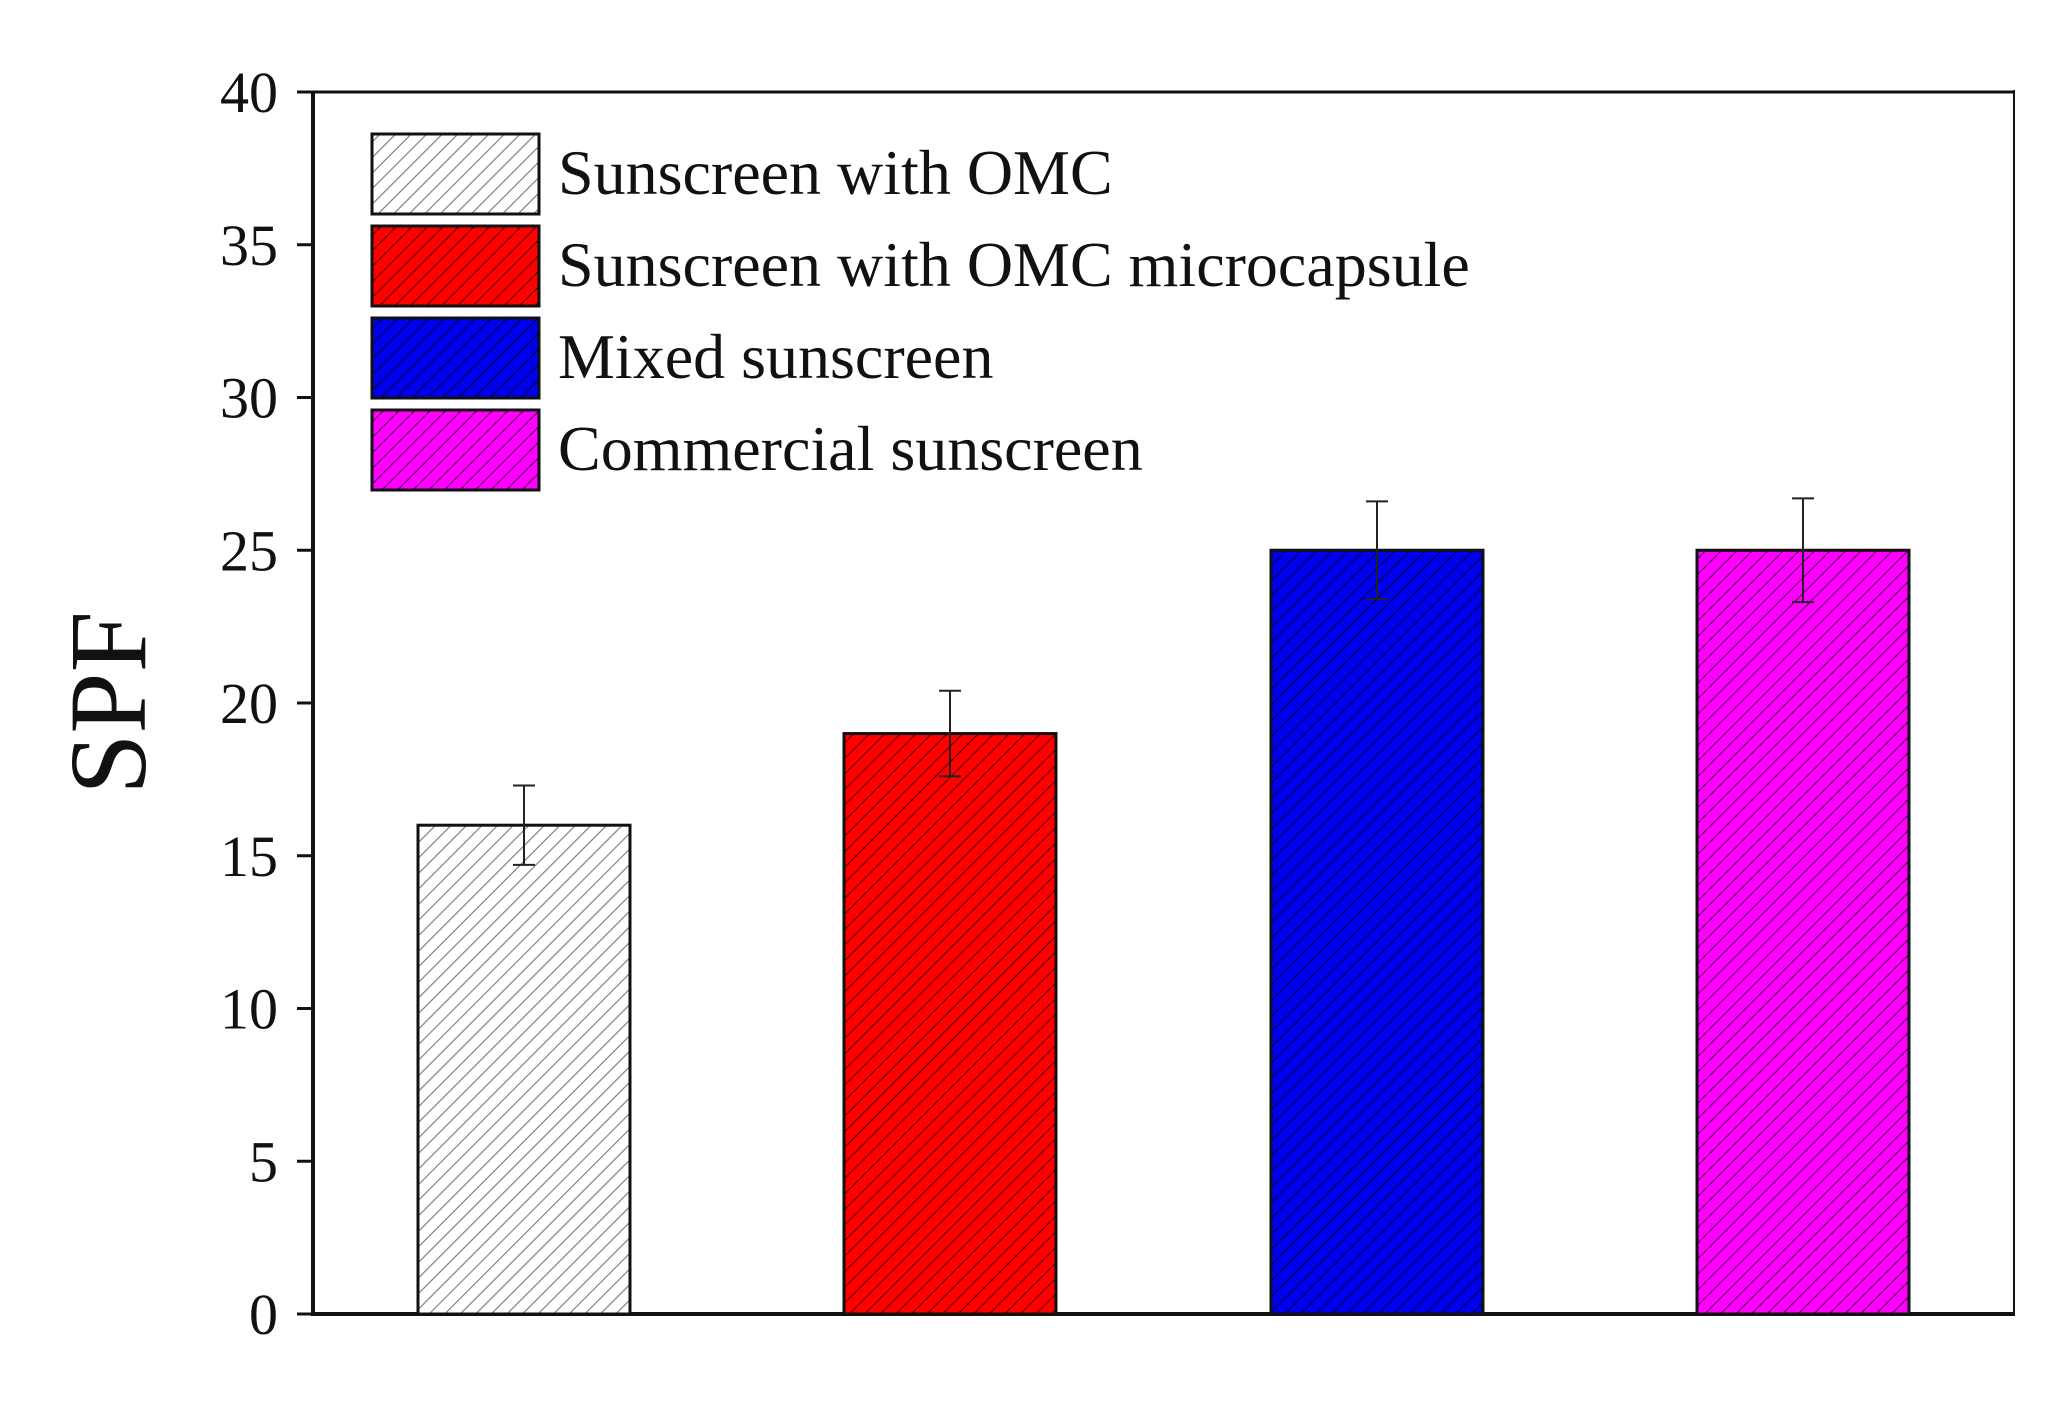  I want to click on y-axis-title: SPF, so click(108, 703).